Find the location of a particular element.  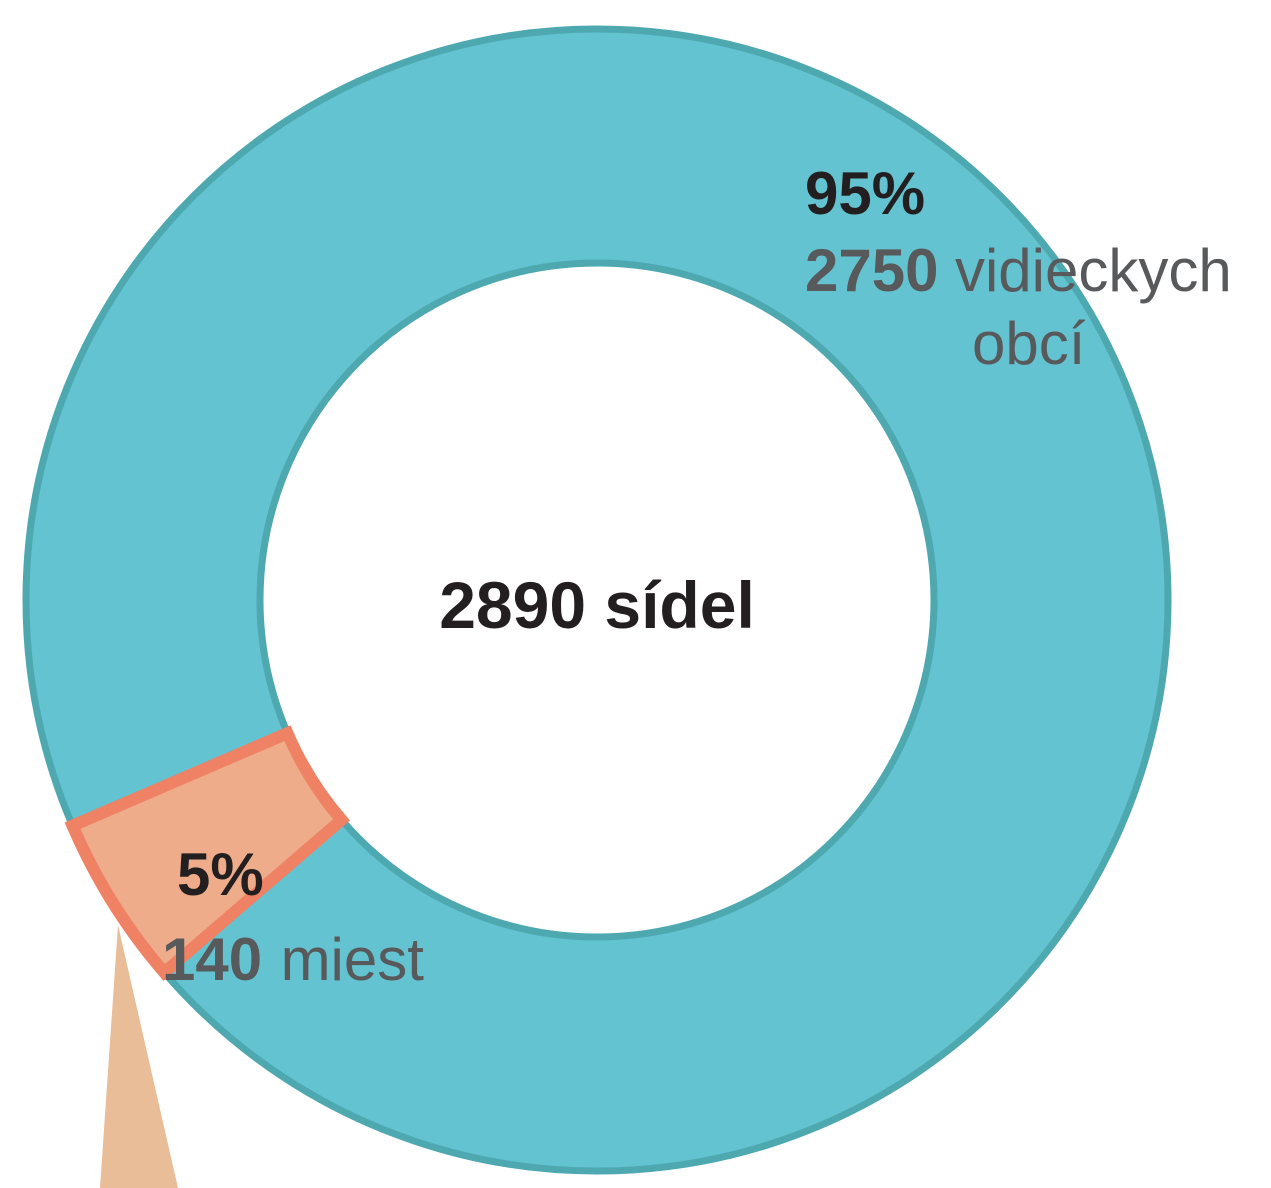

slice-villages-word: vidieckych is located at coordinates (1093, 270).